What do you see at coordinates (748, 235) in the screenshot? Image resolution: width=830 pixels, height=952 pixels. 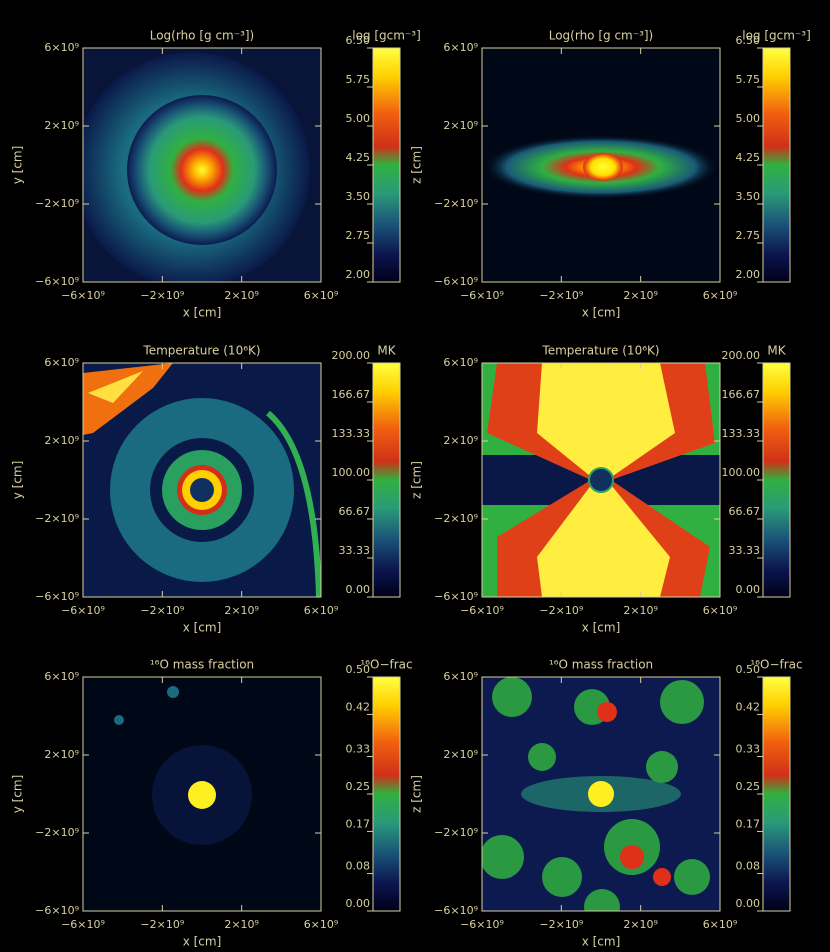 I see `colorbar-tick-label: 2.75` at bounding box center [748, 235].